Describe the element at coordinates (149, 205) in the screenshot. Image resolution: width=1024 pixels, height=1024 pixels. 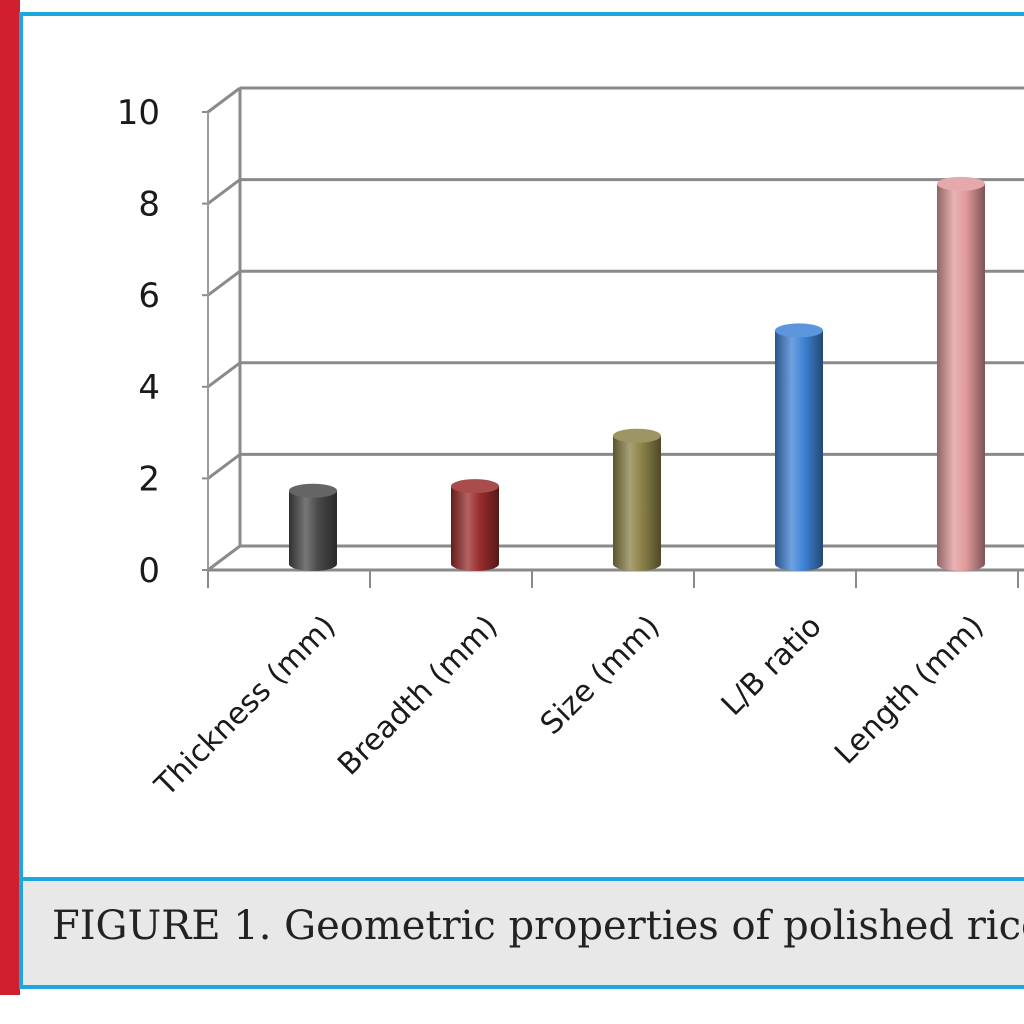
I see `y-tick-label: 8` at that location.